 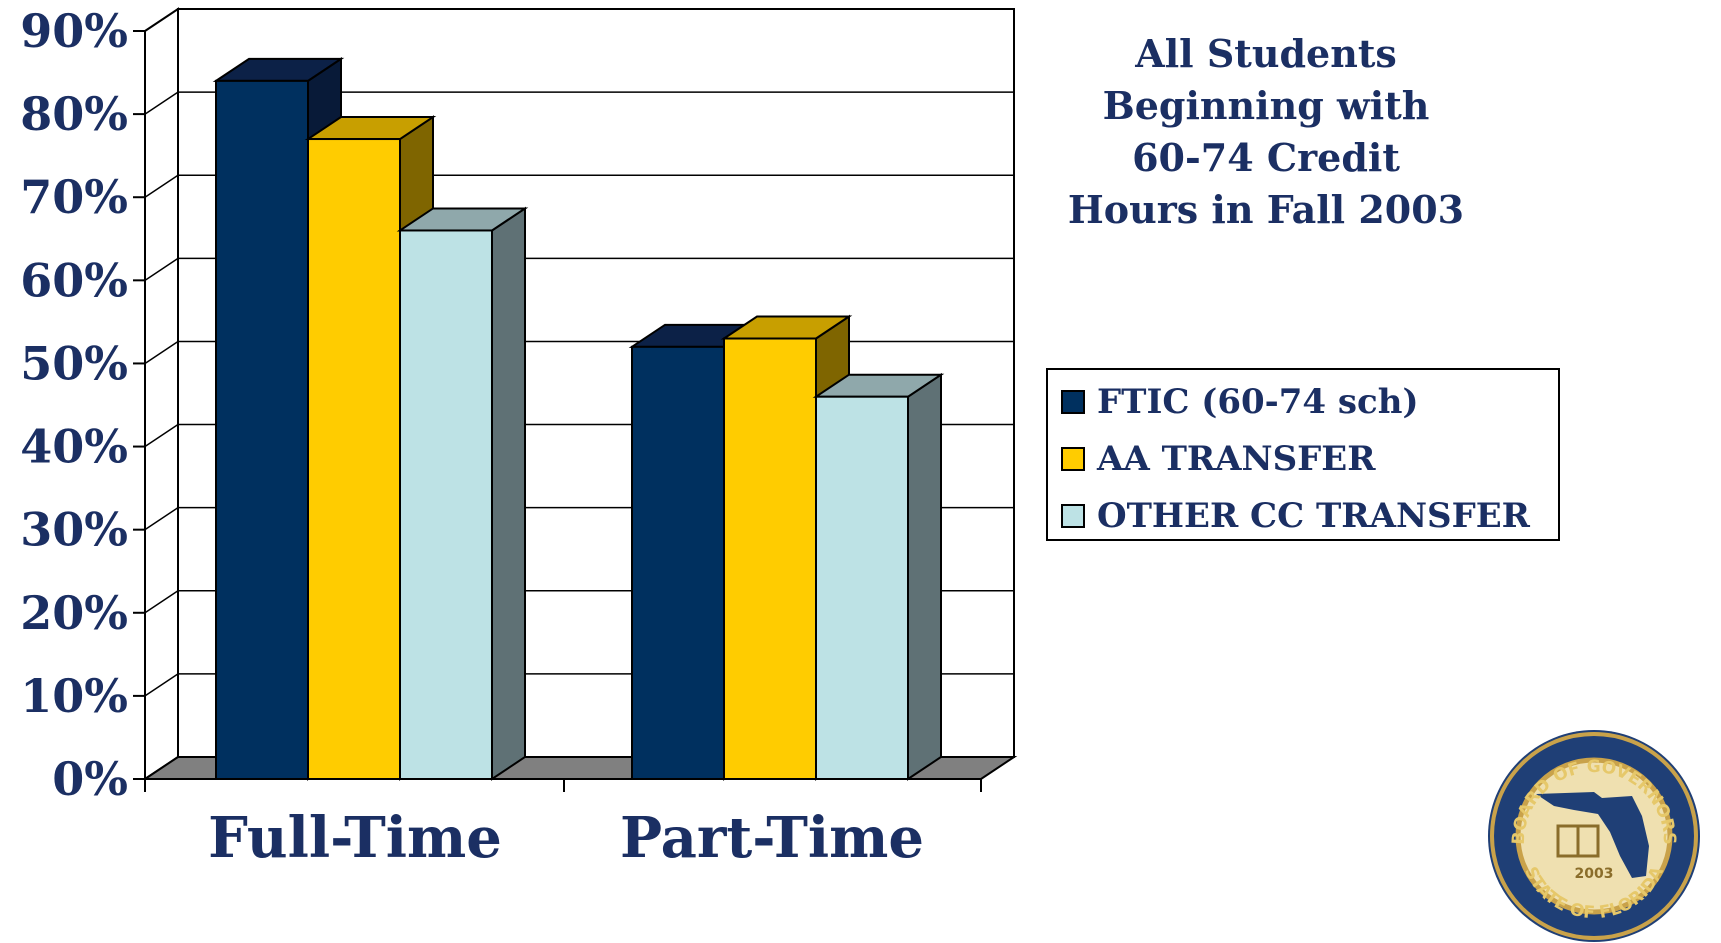 What do you see at coordinates (1266, 105) in the screenshot?
I see `chart-title-line: Beginning with` at bounding box center [1266, 105].